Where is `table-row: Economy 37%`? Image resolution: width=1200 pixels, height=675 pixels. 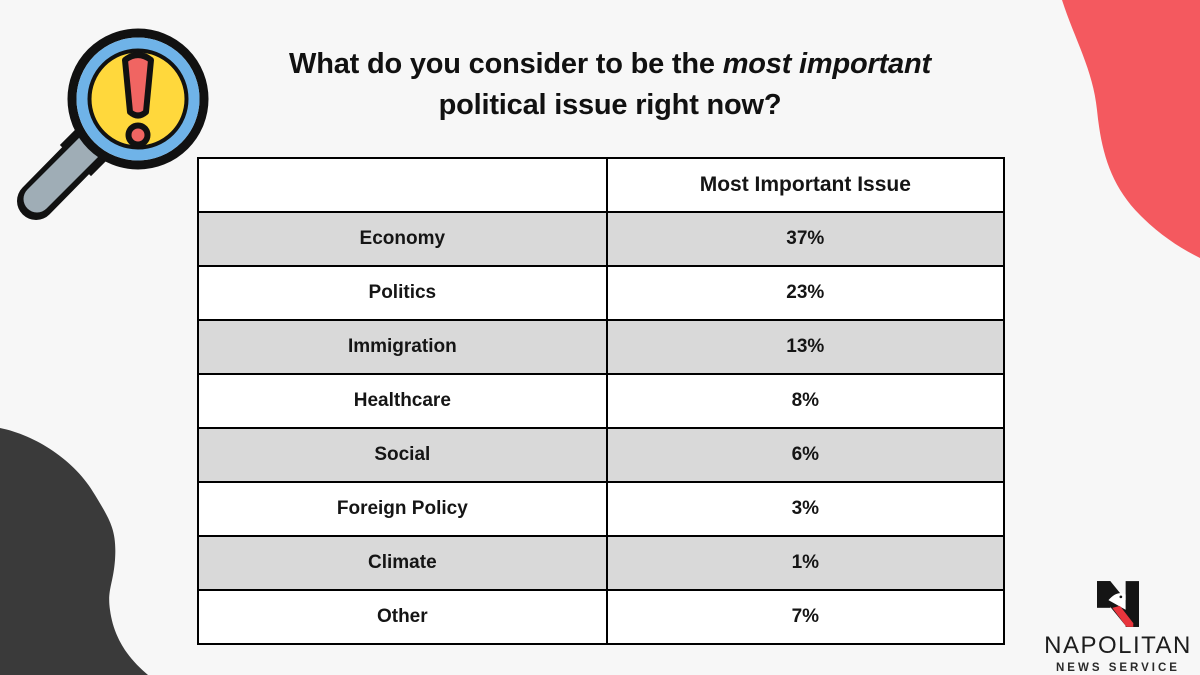 table-row: Economy 37% is located at coordinates (601, 239).